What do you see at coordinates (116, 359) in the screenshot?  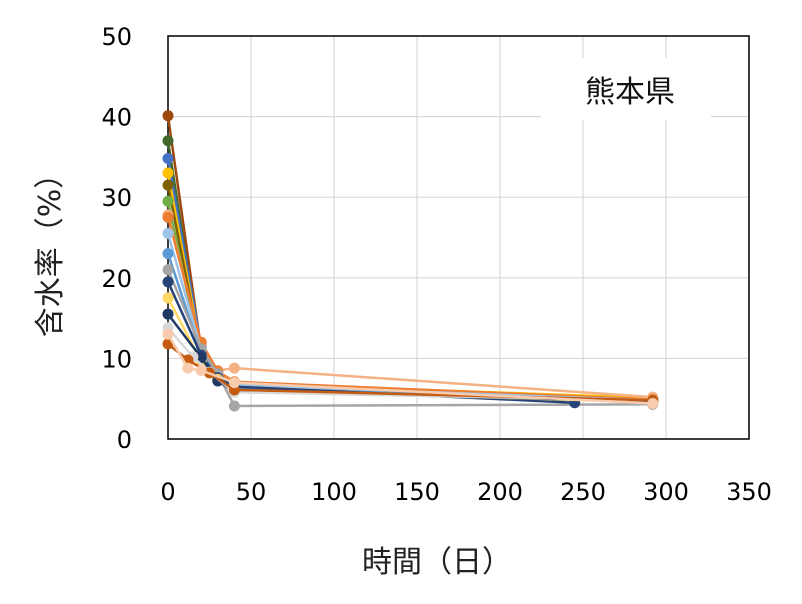 I see `y-tick-label: 10` at bounding box center [116, 359].